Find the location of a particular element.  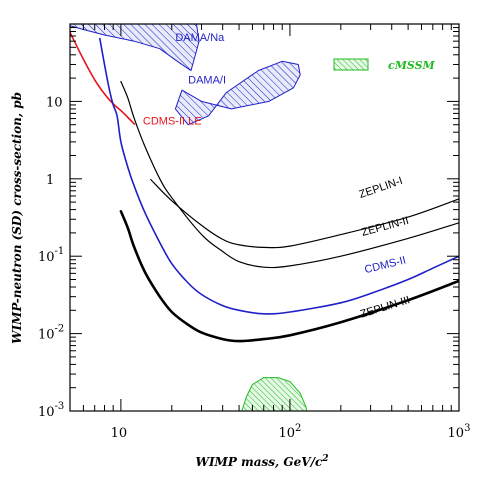

region-cmssm is located at coordinates (274, 394).